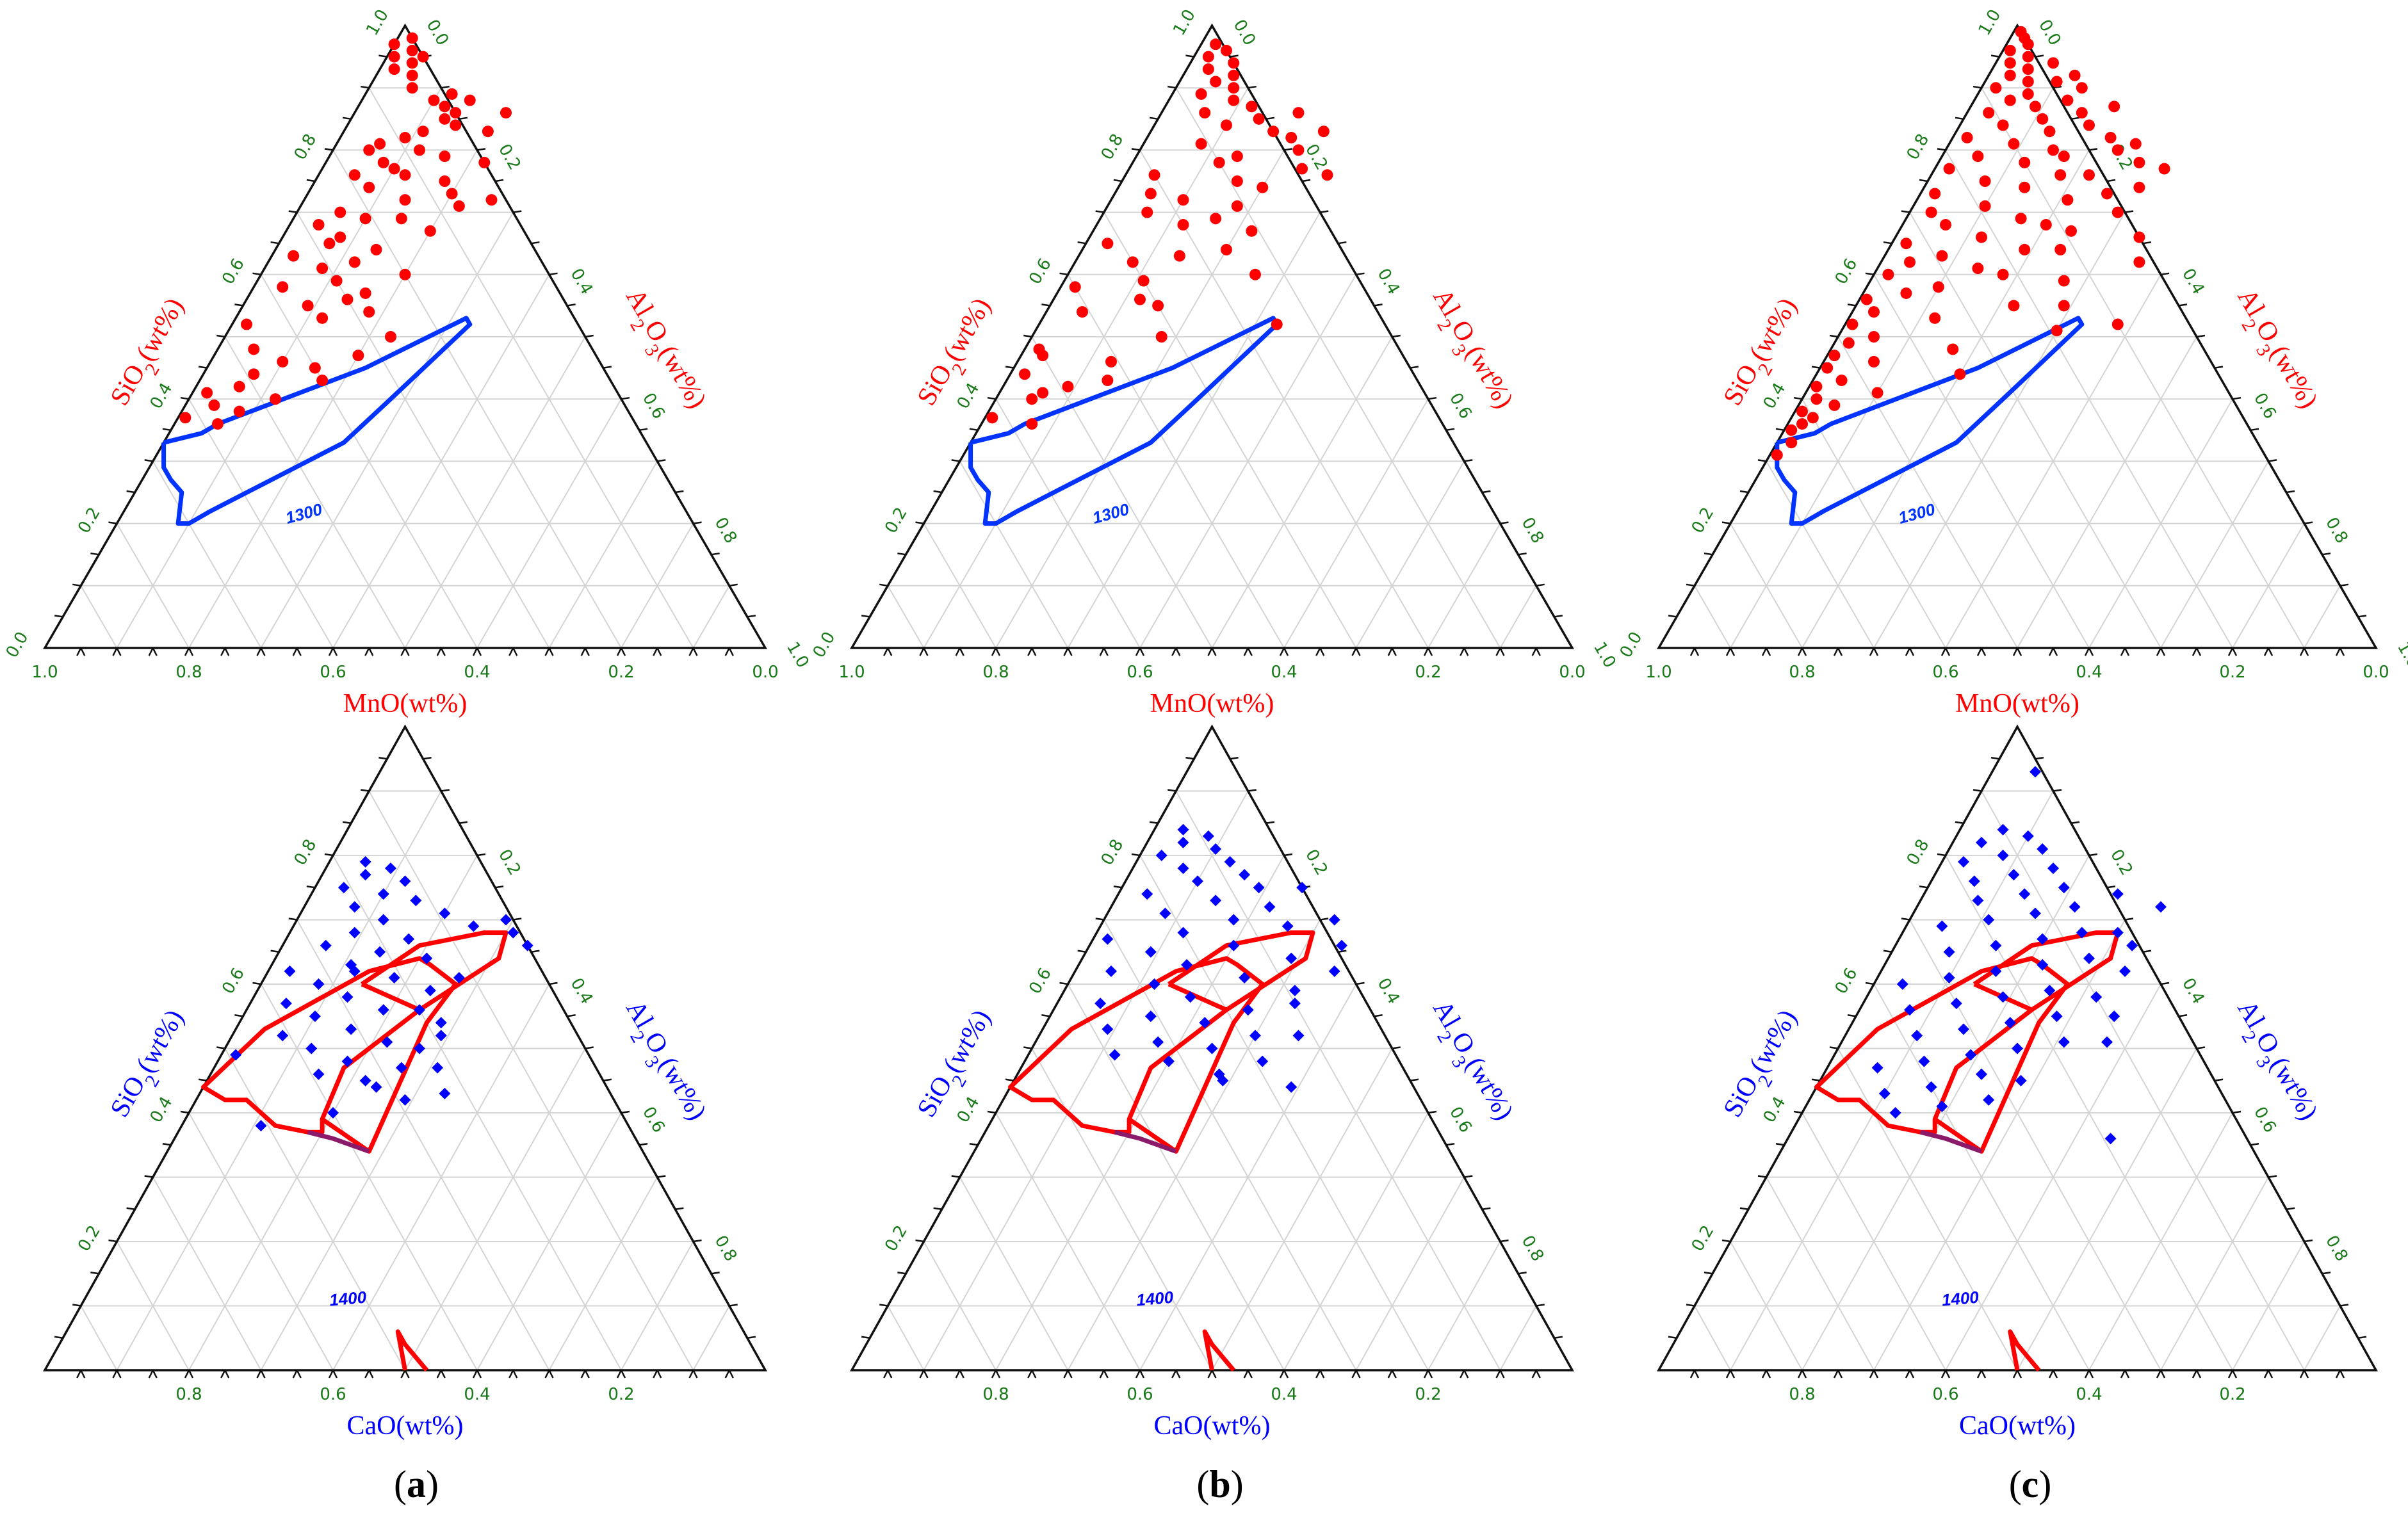 This screenshot has height=1529, width=2408. I want to click on tick-label-right: 0.2, so click(509, 157).